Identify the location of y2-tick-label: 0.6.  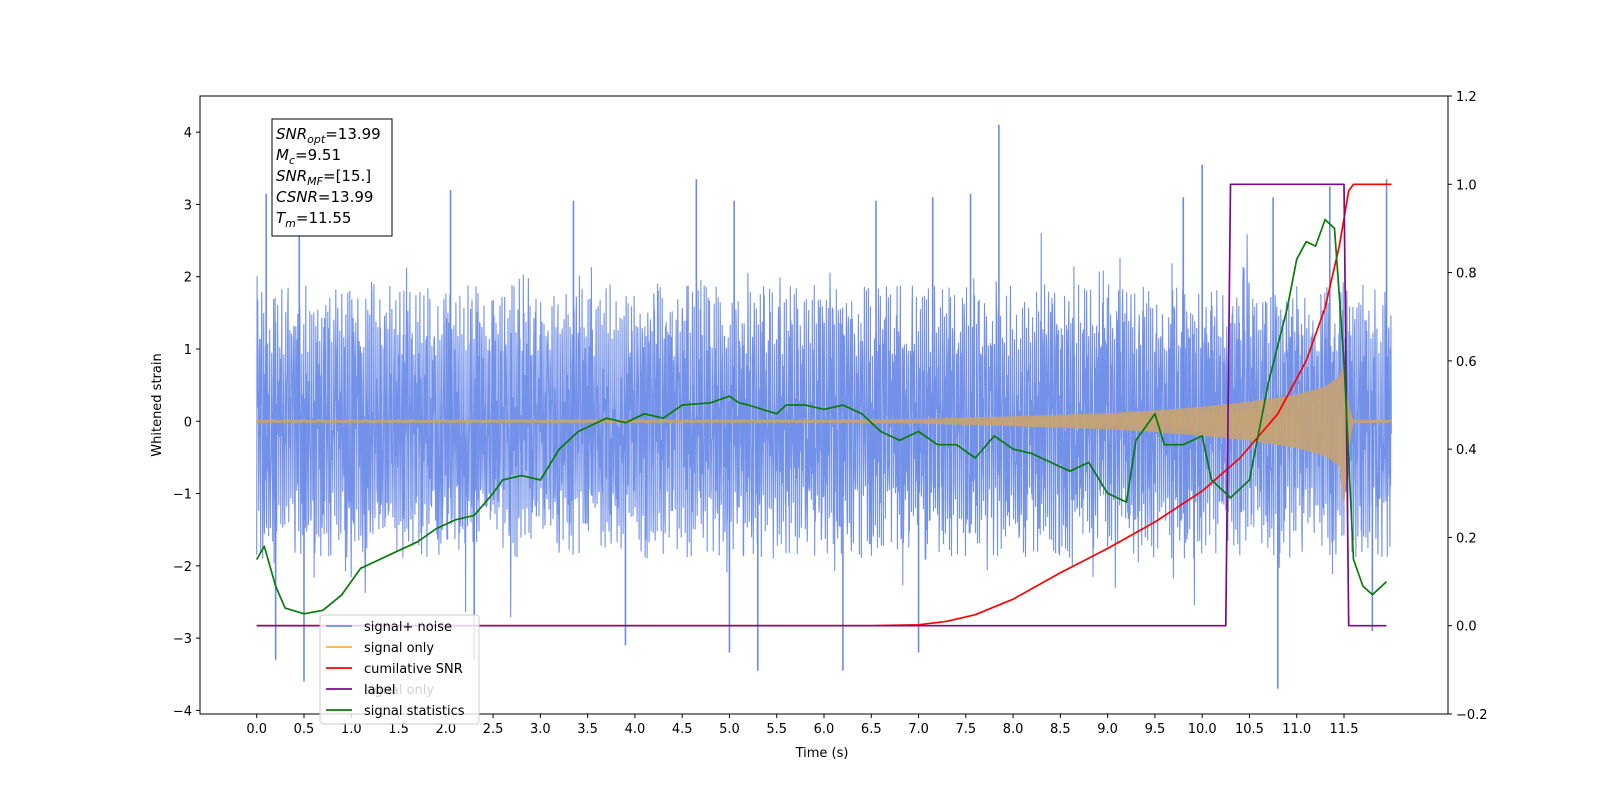
(1466, 362).